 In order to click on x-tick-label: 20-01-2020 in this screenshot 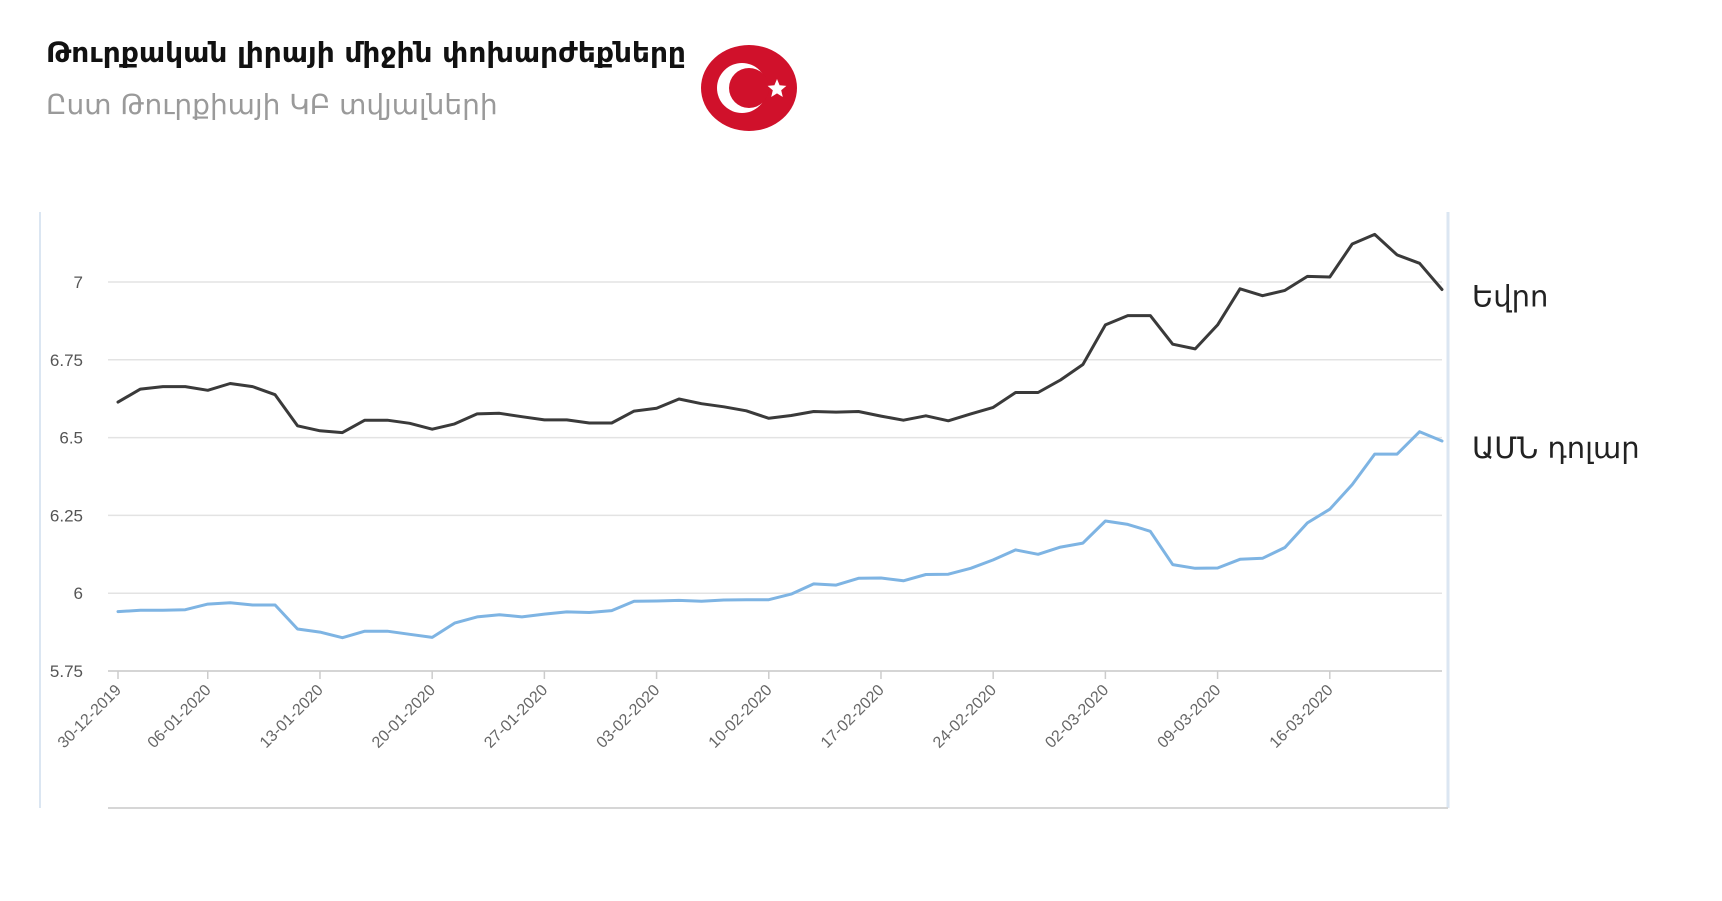, I will do `click(404, 717)`.